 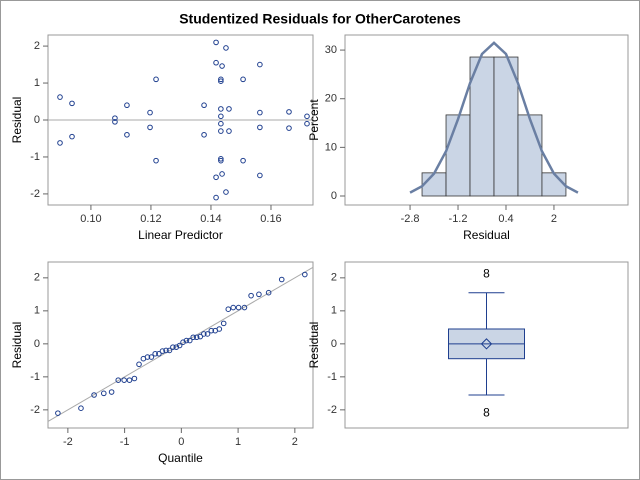 I want to click on y-tick-label: 10, so click(x=331, y=147).